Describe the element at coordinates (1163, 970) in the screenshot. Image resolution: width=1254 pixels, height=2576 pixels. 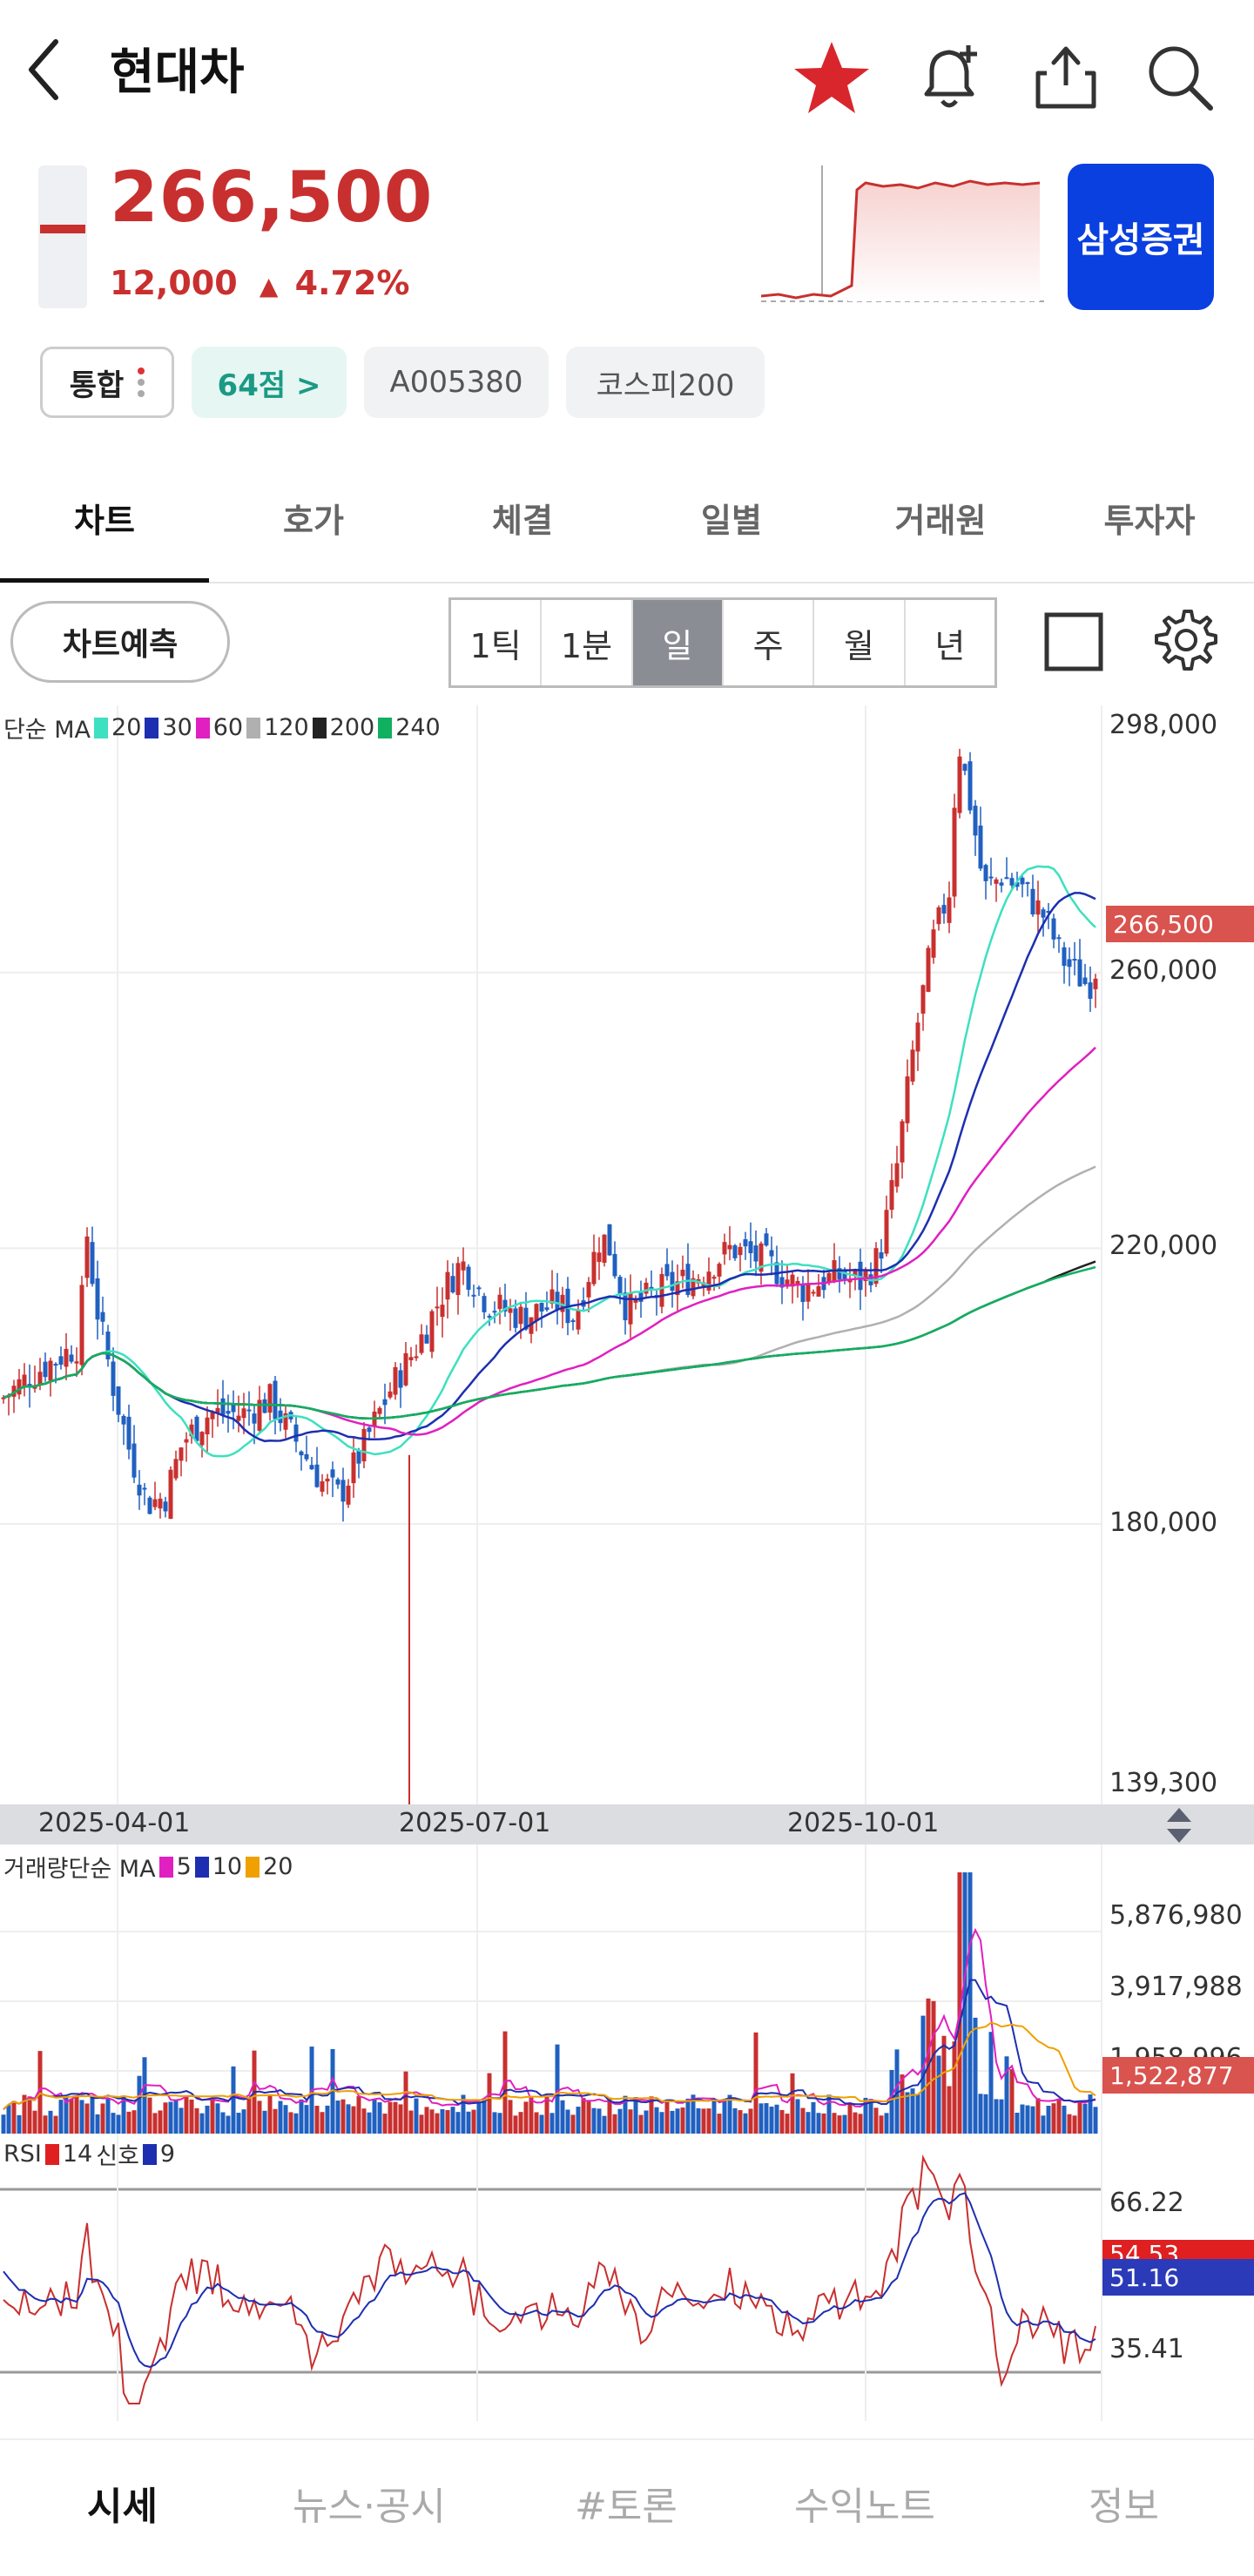
I see `price-axis-260000: 260,000` at that location.